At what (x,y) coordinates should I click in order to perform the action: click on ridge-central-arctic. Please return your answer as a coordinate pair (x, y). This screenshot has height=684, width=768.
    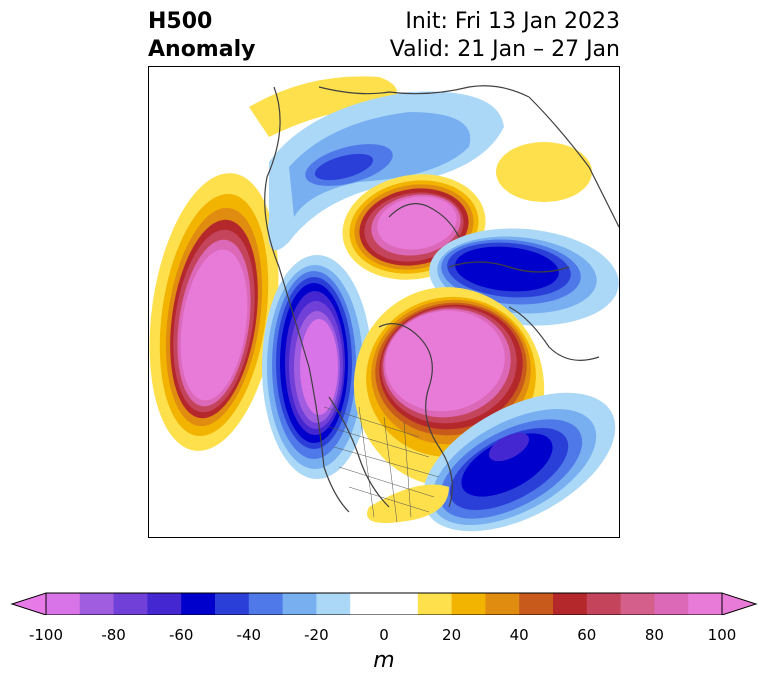
    Looking at the image, I should click on (414, 227).